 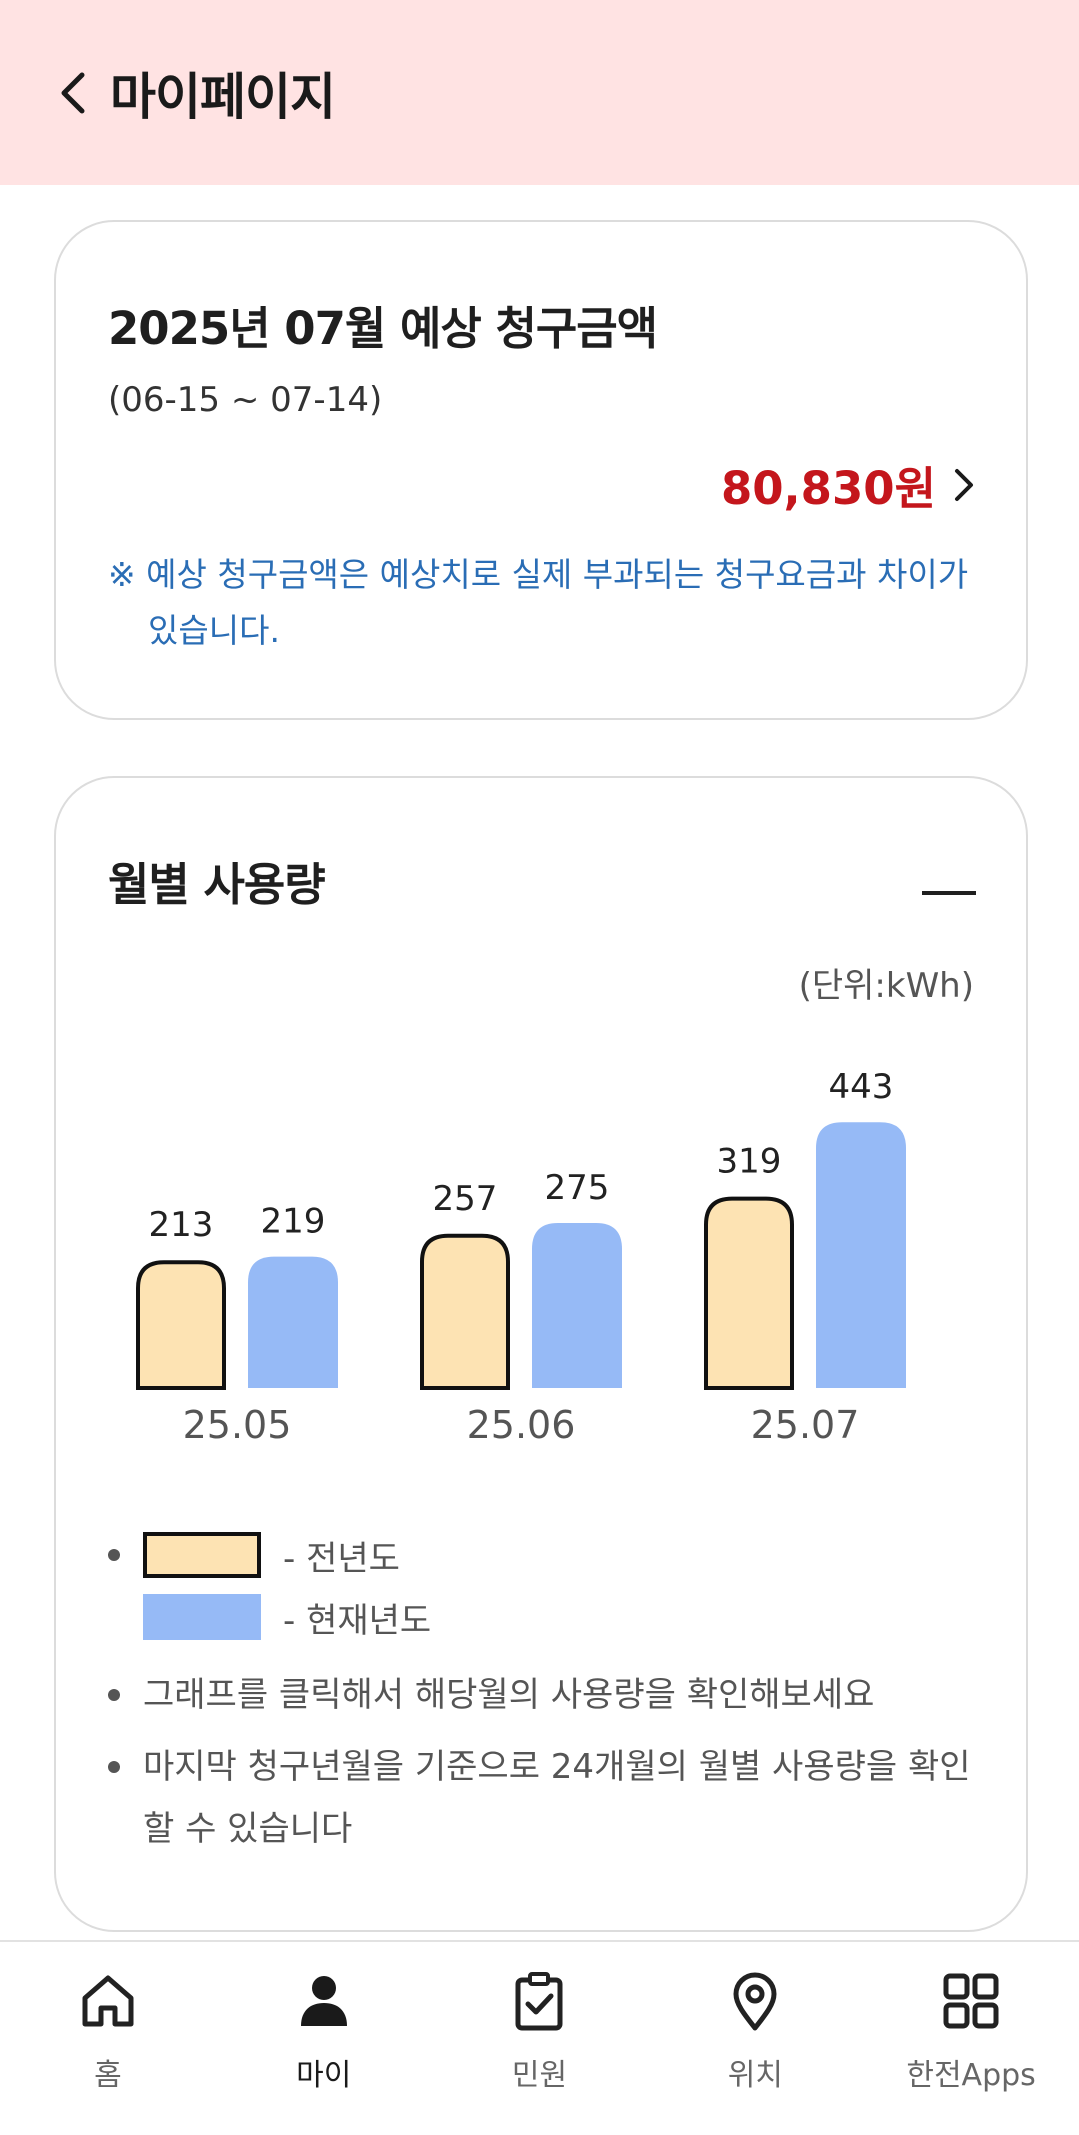 I want to click on home-icon, so click(x=108, y=2001).